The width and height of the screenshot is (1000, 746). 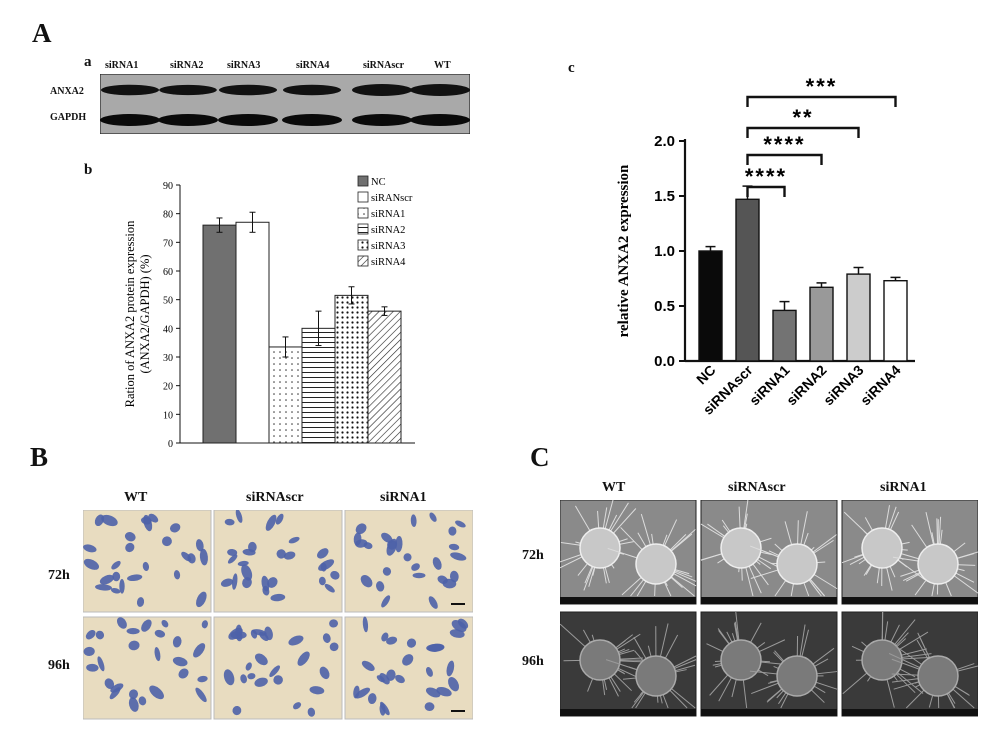 What do you see at coordinates (392, 198) in the screenshot?
I see `legend-label: siRANscr` at bounding box center [392, 198].